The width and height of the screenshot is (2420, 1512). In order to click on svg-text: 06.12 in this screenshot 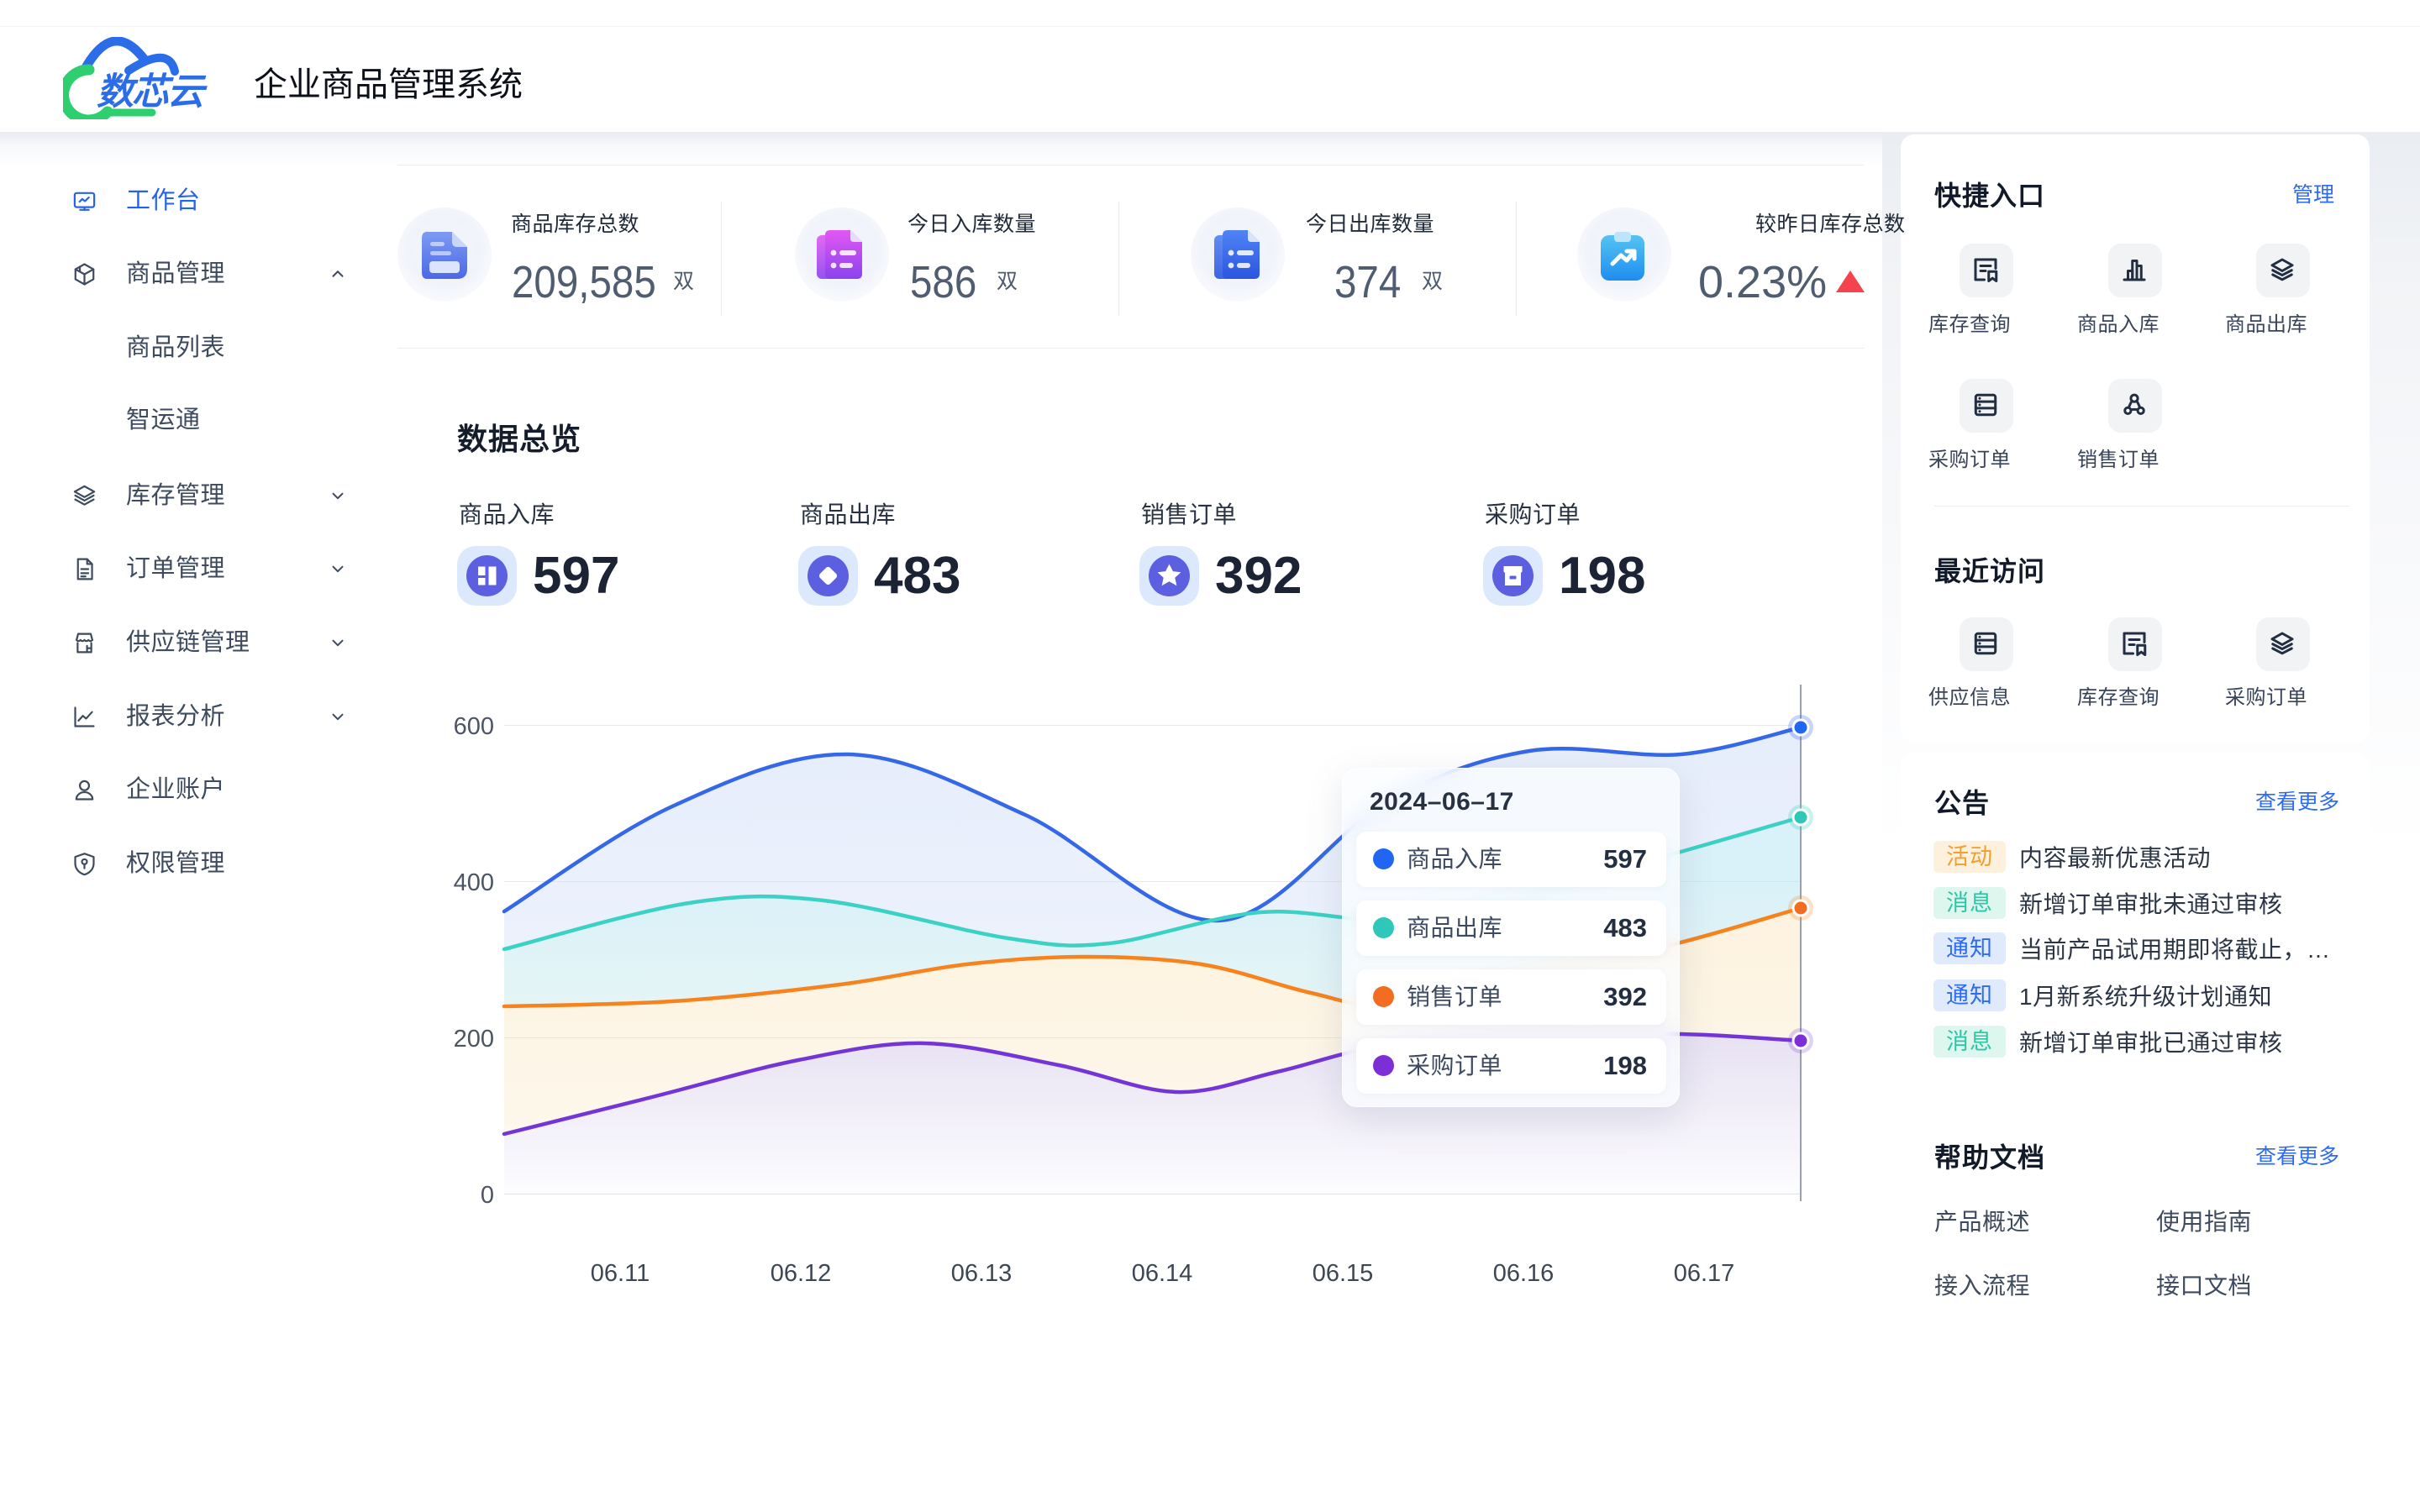, I will do `click(801, 1273)`.